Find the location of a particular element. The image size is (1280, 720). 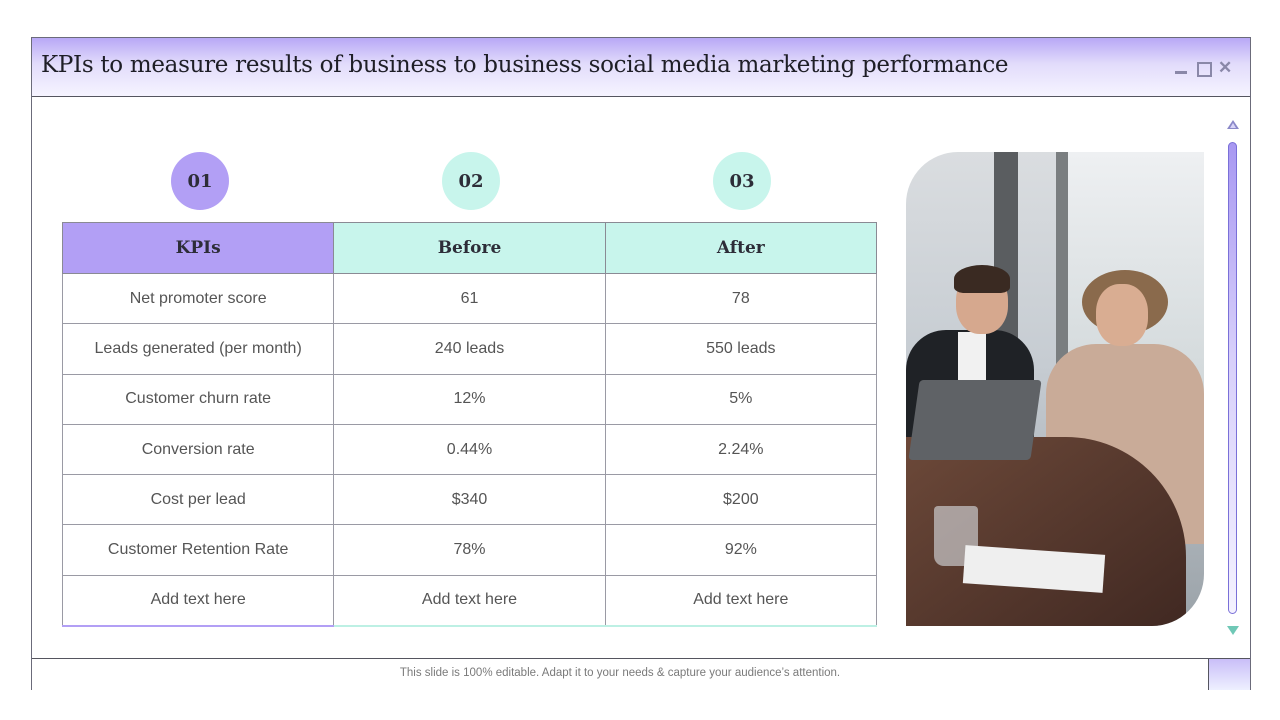

step-badge-02: 02 is located at coordinates (471, 181).